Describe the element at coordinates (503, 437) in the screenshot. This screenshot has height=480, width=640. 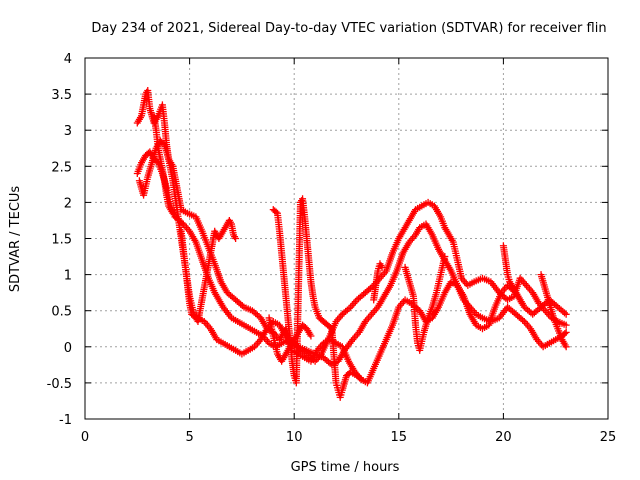
I see `x-tick-label: 20` at that location.